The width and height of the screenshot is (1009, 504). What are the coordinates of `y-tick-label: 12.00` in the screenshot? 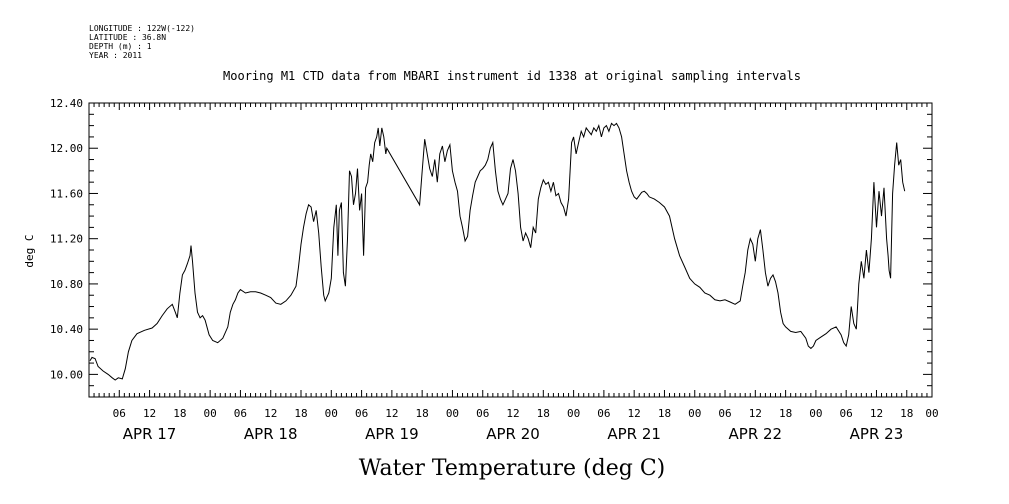 It's located at (66, 148).